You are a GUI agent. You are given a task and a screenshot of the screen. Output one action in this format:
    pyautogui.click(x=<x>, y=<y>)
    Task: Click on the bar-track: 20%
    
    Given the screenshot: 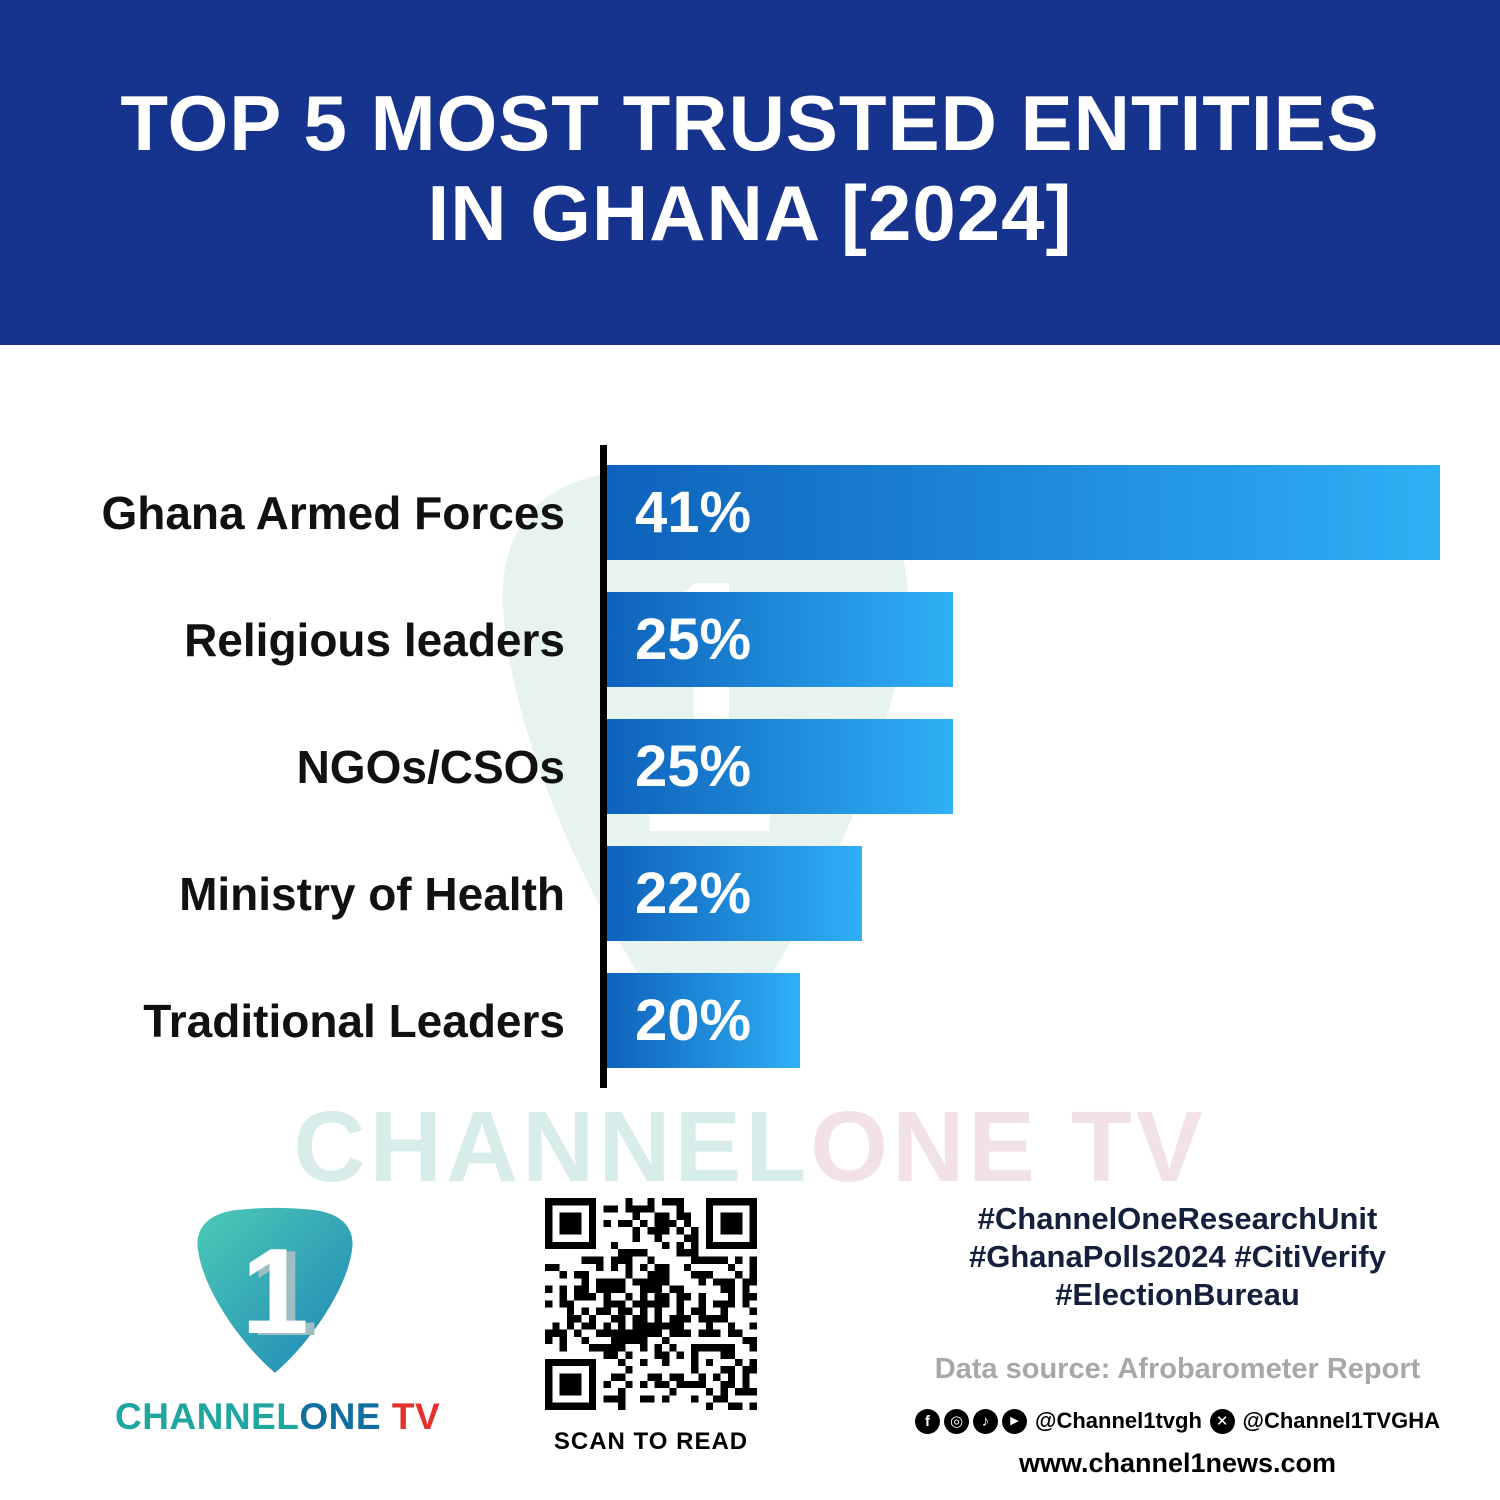 What is the action you would take?
    pyautogui.click(x=1023, y=1020)
    